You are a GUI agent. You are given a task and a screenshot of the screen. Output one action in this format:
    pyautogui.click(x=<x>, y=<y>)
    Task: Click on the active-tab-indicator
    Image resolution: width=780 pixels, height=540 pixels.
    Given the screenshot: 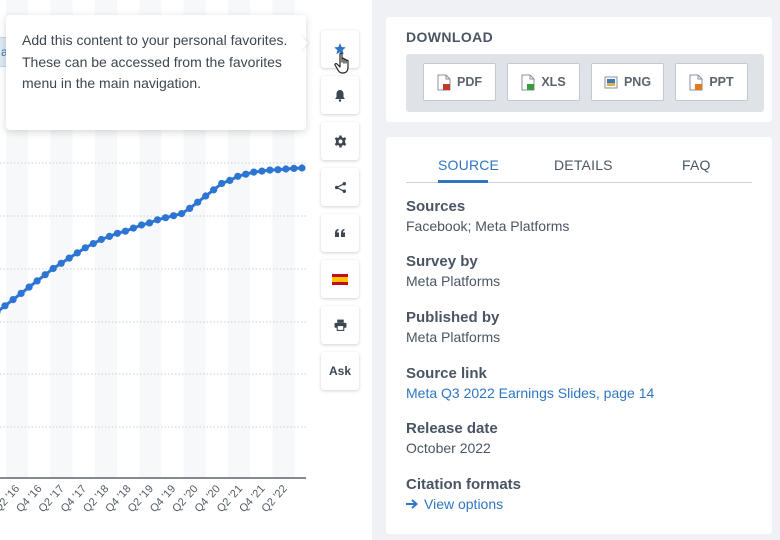 What is the action you would take?
    pyautogui.click(x=463, y=181)
    